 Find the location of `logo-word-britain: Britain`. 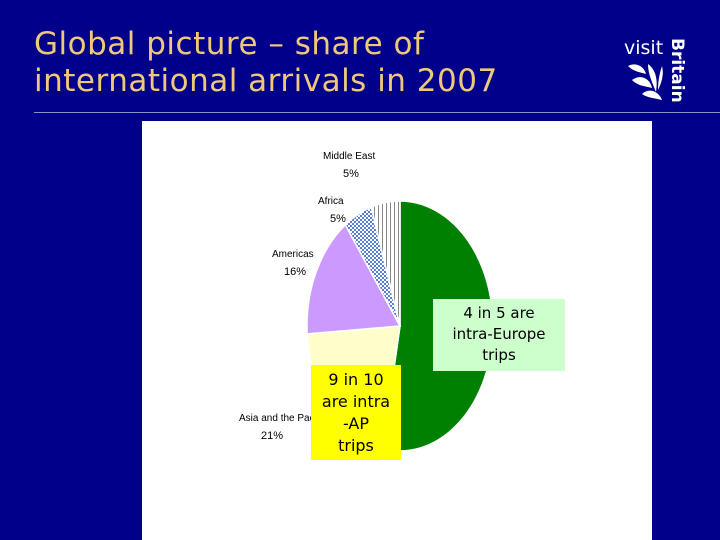

logo-word-britain: Britain is located at coordinates (677, 70).